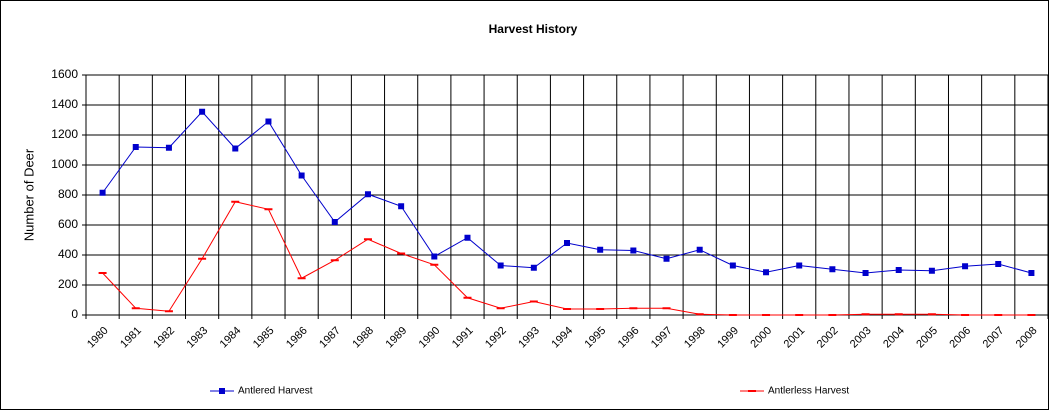  What do you see at coordinates (68, 224) in the screenshot?
I see `y-tick-label: 600` at bounding box center [68, 224].